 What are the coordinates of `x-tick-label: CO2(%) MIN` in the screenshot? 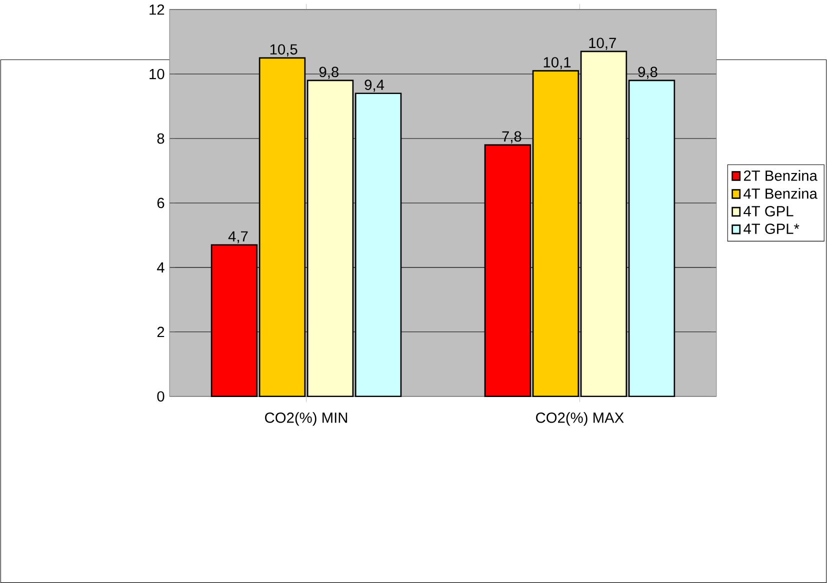 It's located at (306, 419).